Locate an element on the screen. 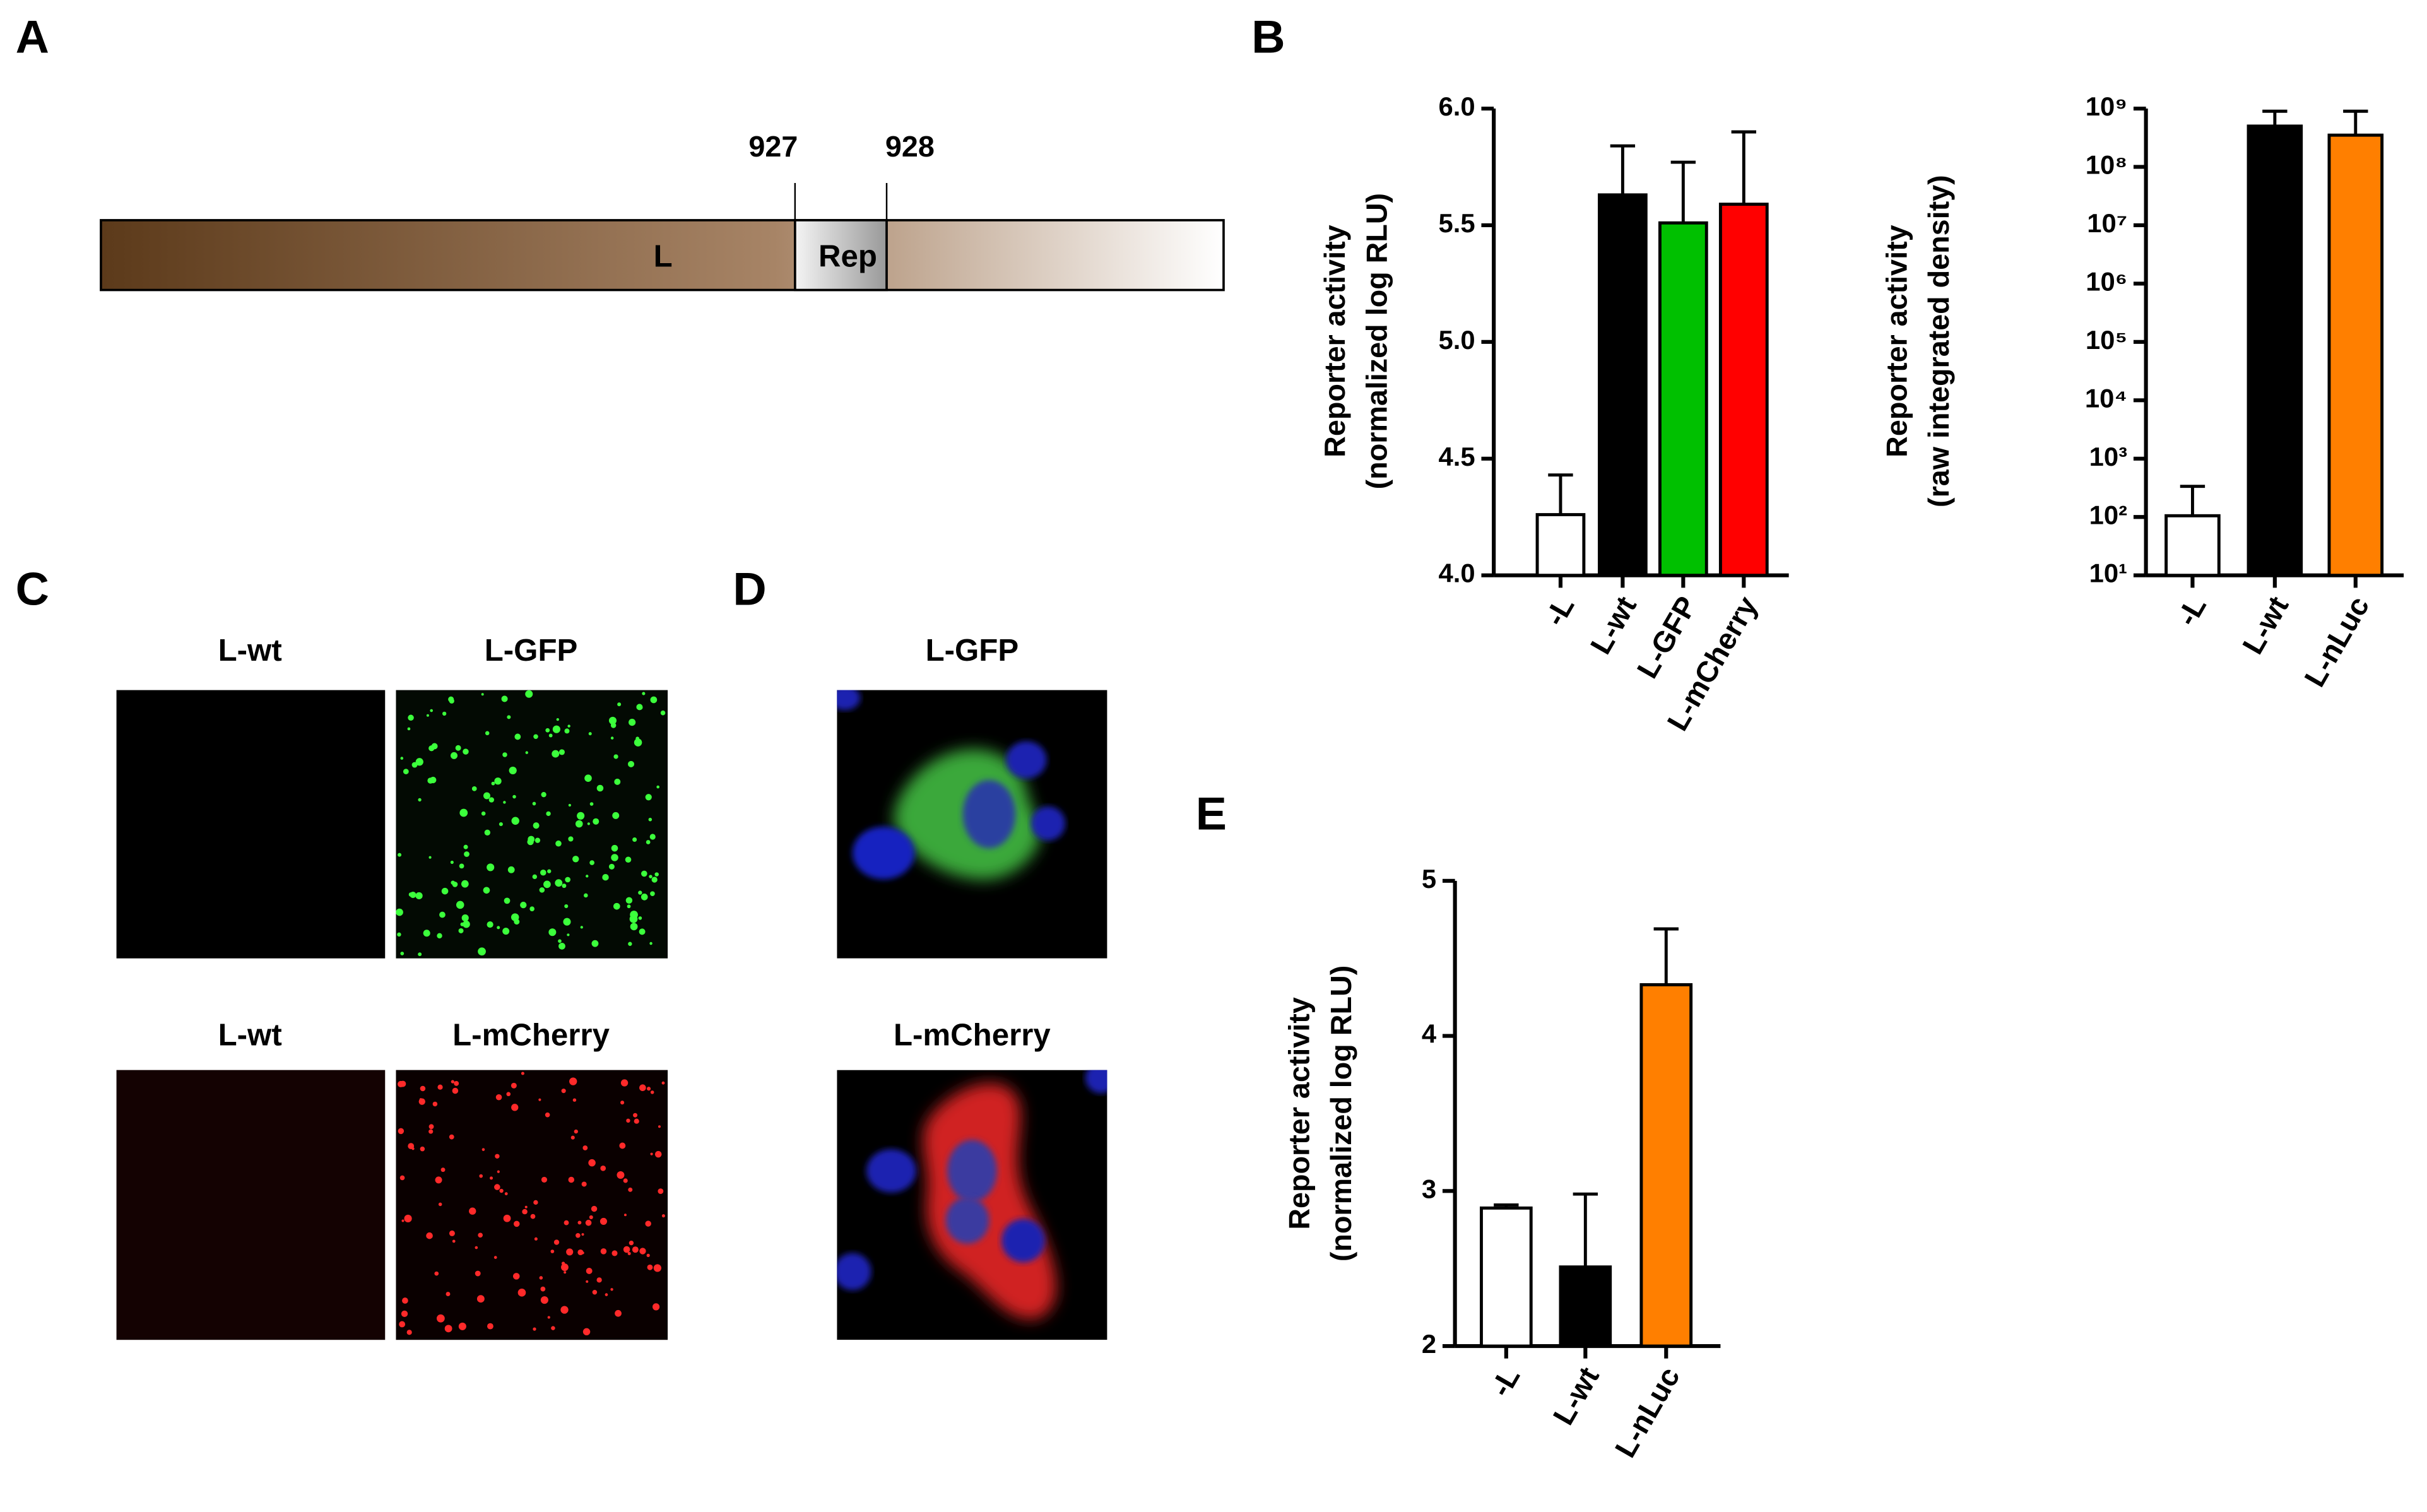 Image resolution: width=2427 pixels, height=1512 pixels. y-tick-label: 10² is located at coordinates (2108, 514).